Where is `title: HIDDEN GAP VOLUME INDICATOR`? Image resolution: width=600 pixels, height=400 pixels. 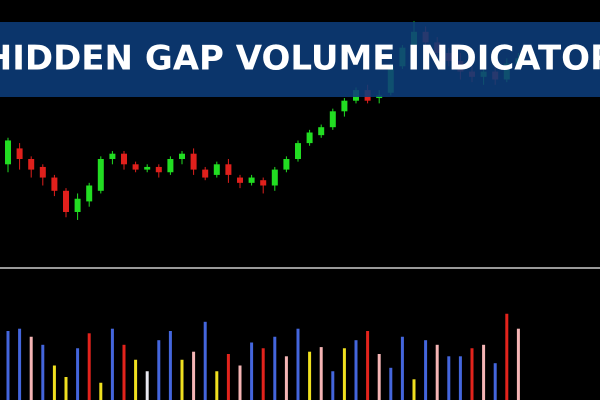 title: HIDDEN GAP VOLUME INDICATOR is located at coordinates (300, 59).